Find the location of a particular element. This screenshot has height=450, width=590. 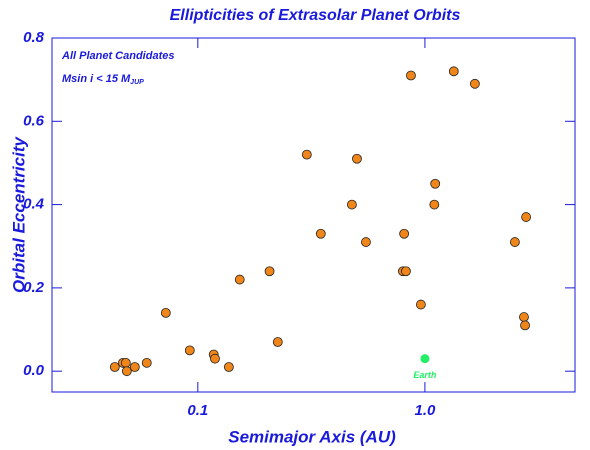

y-tick-label: 0.6 is located at coordinates (34, 120).